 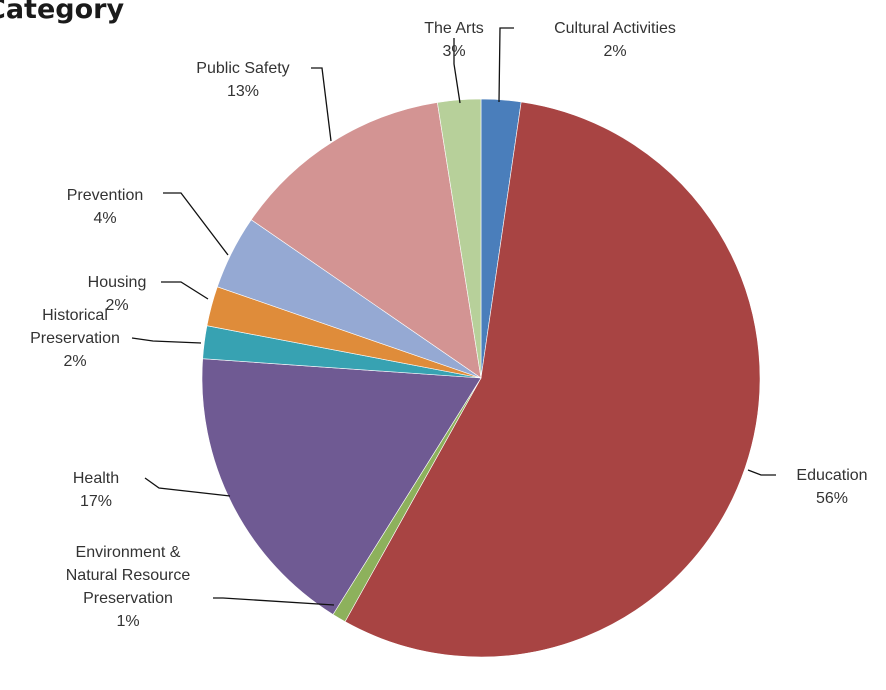 I want to click on slice-category-label: Prevention, so click(x=105, y=195).